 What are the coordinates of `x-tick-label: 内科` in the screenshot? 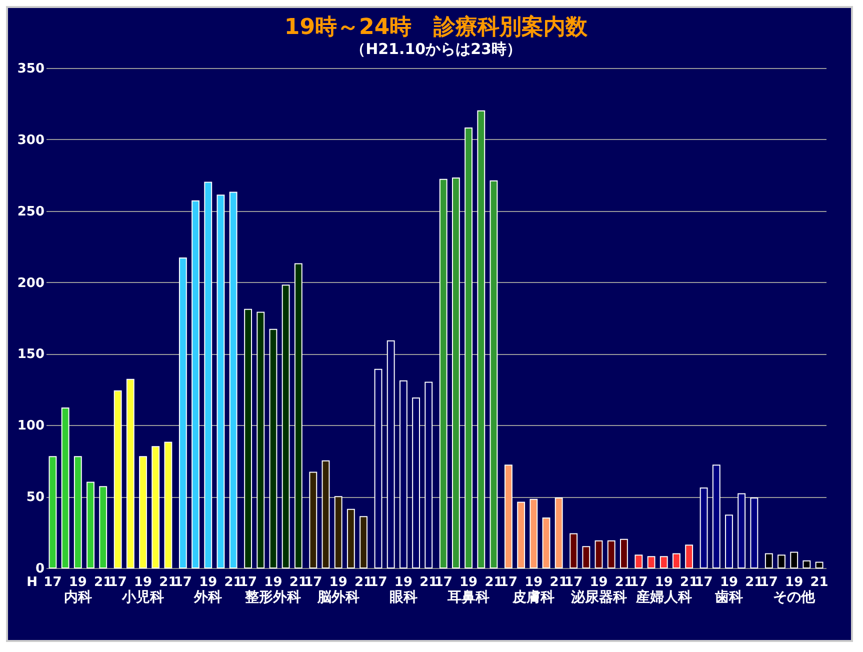 It's located at (78, 598).